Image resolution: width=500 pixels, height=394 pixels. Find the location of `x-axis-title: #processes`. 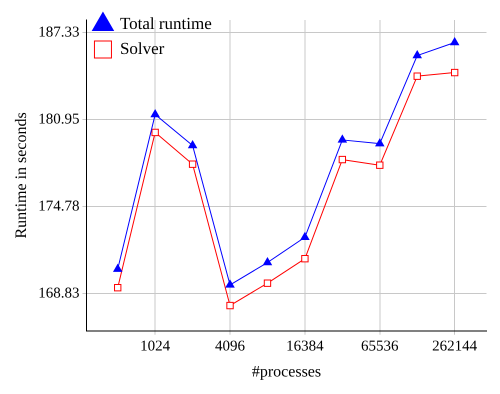

x-axis-title: #processes is located at coordinates (287, 372).